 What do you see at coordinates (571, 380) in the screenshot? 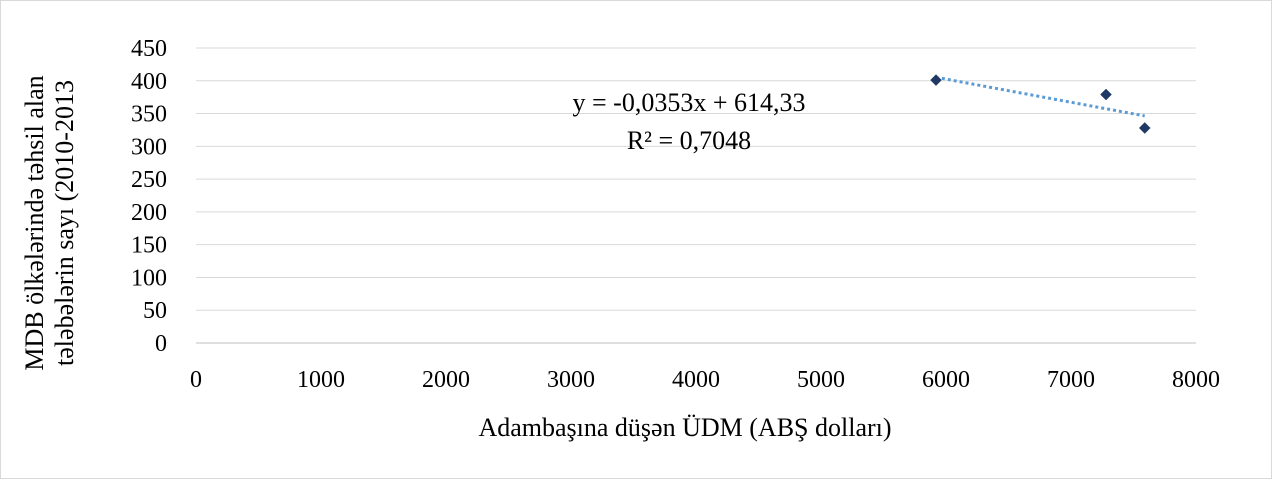
I see `x-tick-3000: 3000` at bounding box center [571, 380].